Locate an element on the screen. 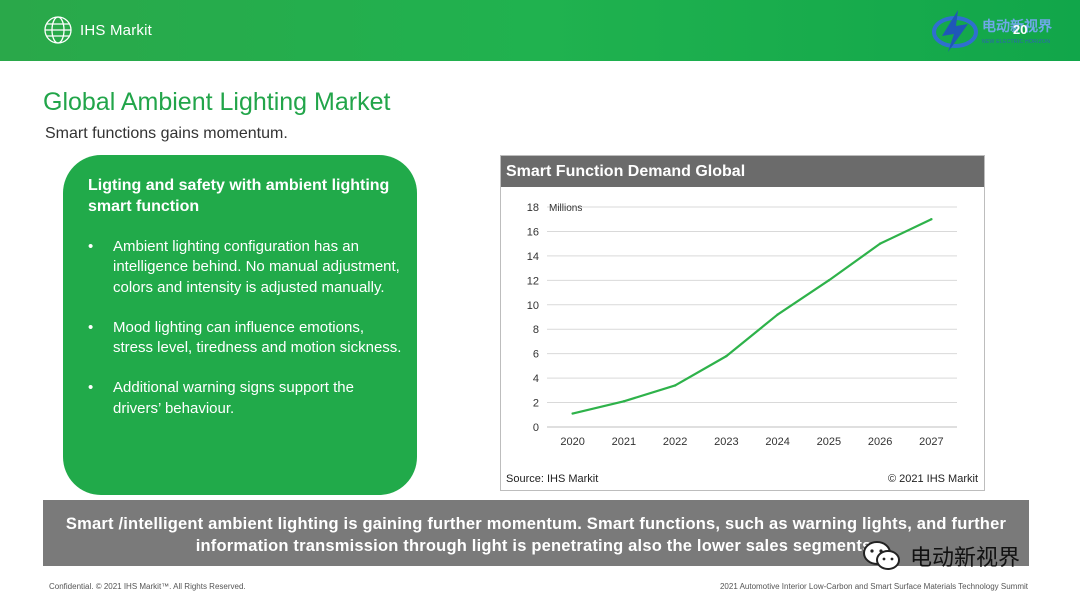 Image resolution: width=1080 pixels, height=607 pixels. slide-subtitle: Smart functions gains momentum. is located at coordinates (166, 133).